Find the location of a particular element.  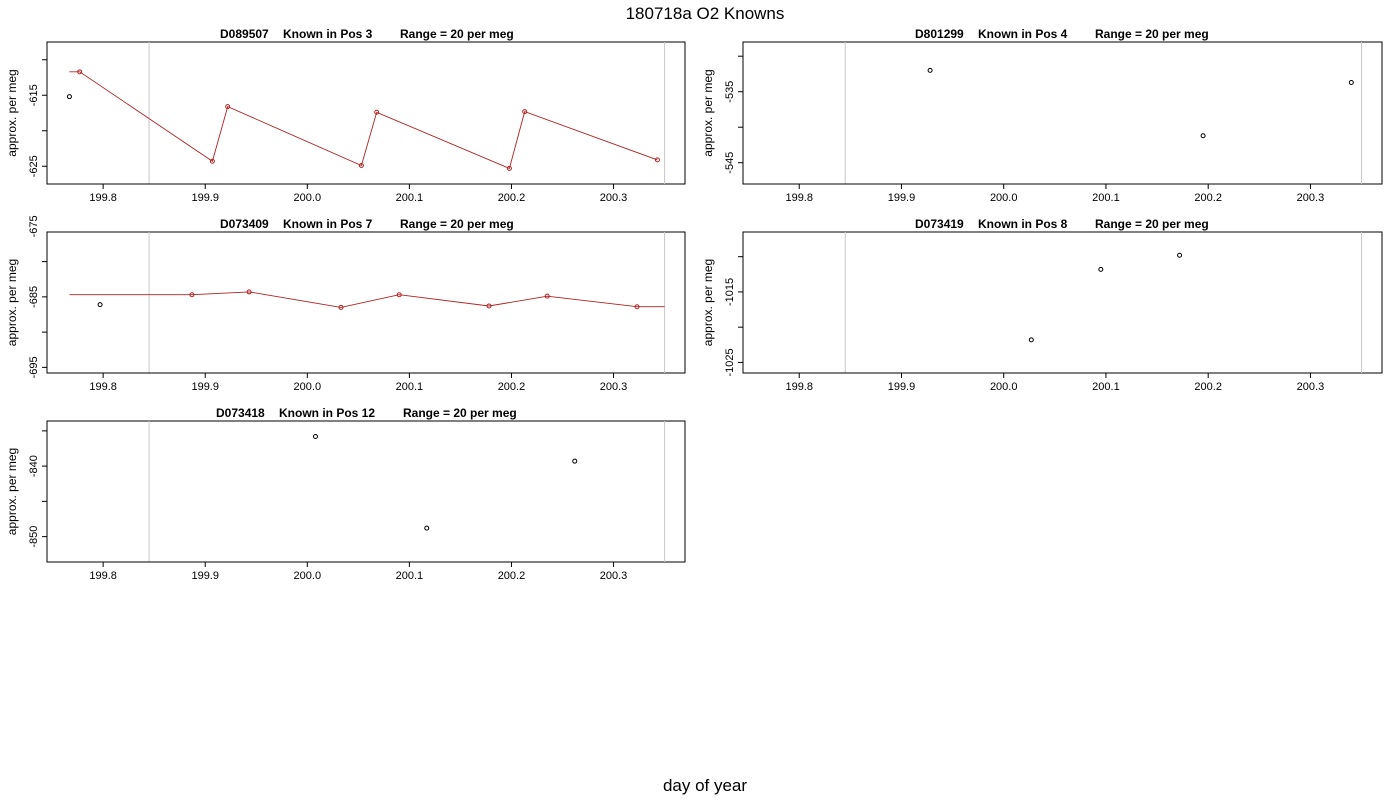

main-title: 180718a O2 Knowns is located at coordinates (705, 13).